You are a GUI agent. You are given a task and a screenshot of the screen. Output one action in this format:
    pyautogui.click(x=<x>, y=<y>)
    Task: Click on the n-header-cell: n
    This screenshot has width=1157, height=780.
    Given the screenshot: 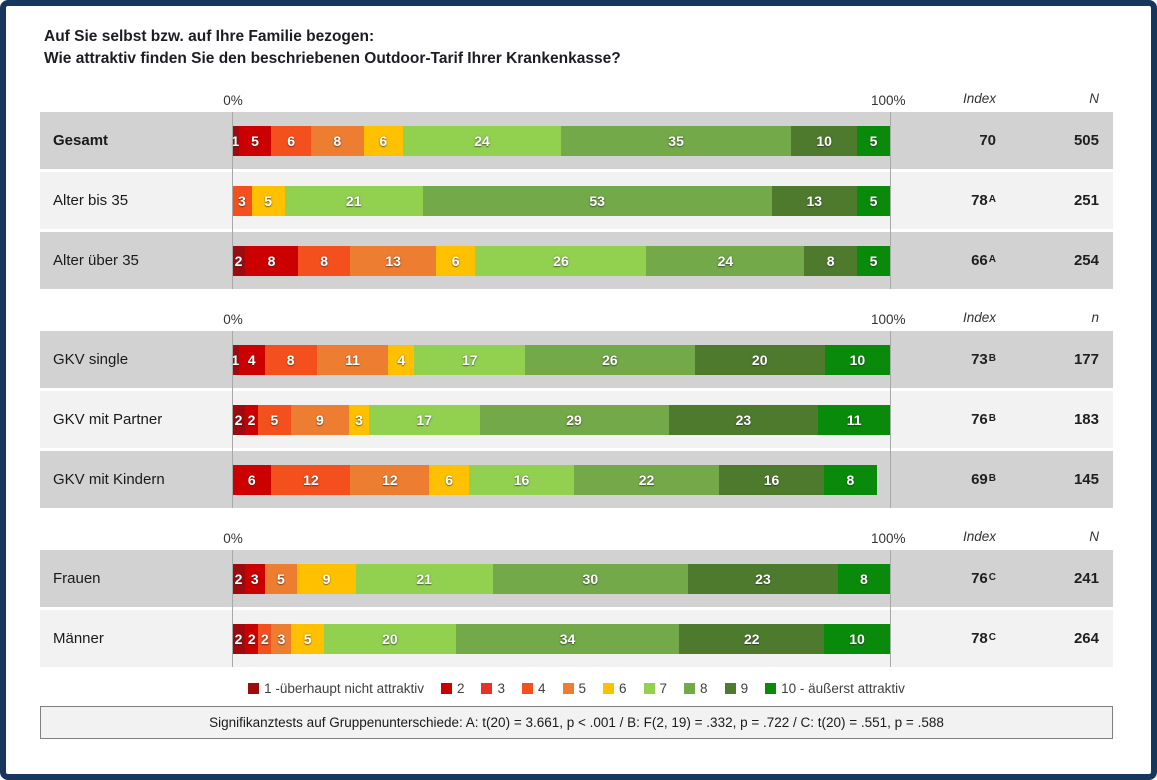 What is the action you would take?
    pyautogui.click(x=1076, y=318)
    